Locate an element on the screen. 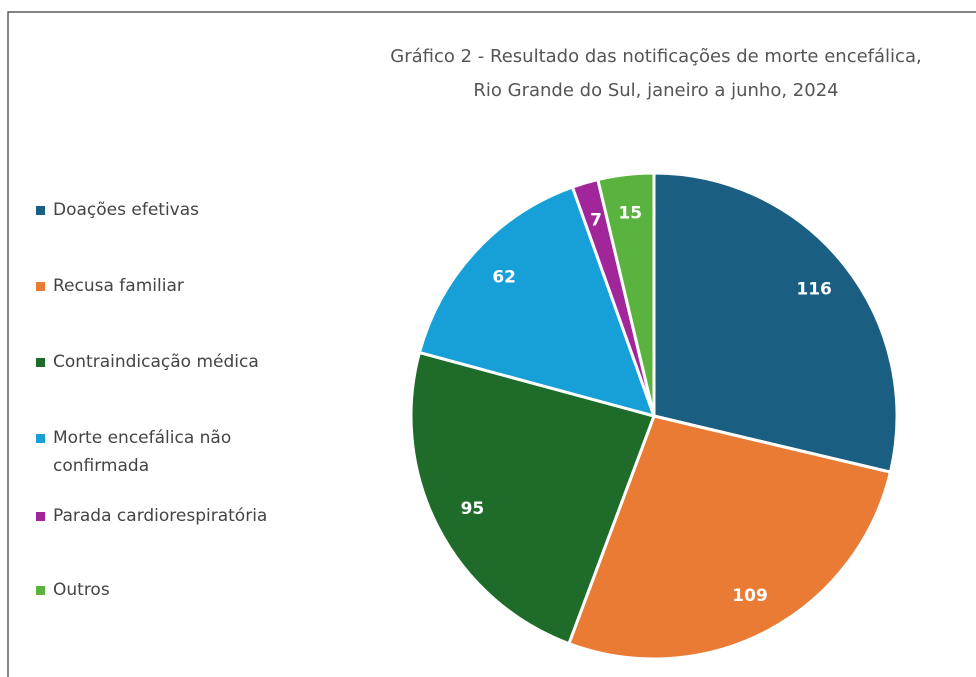  legend-item: Contraindicação médica is located at coordinates (173, 362).